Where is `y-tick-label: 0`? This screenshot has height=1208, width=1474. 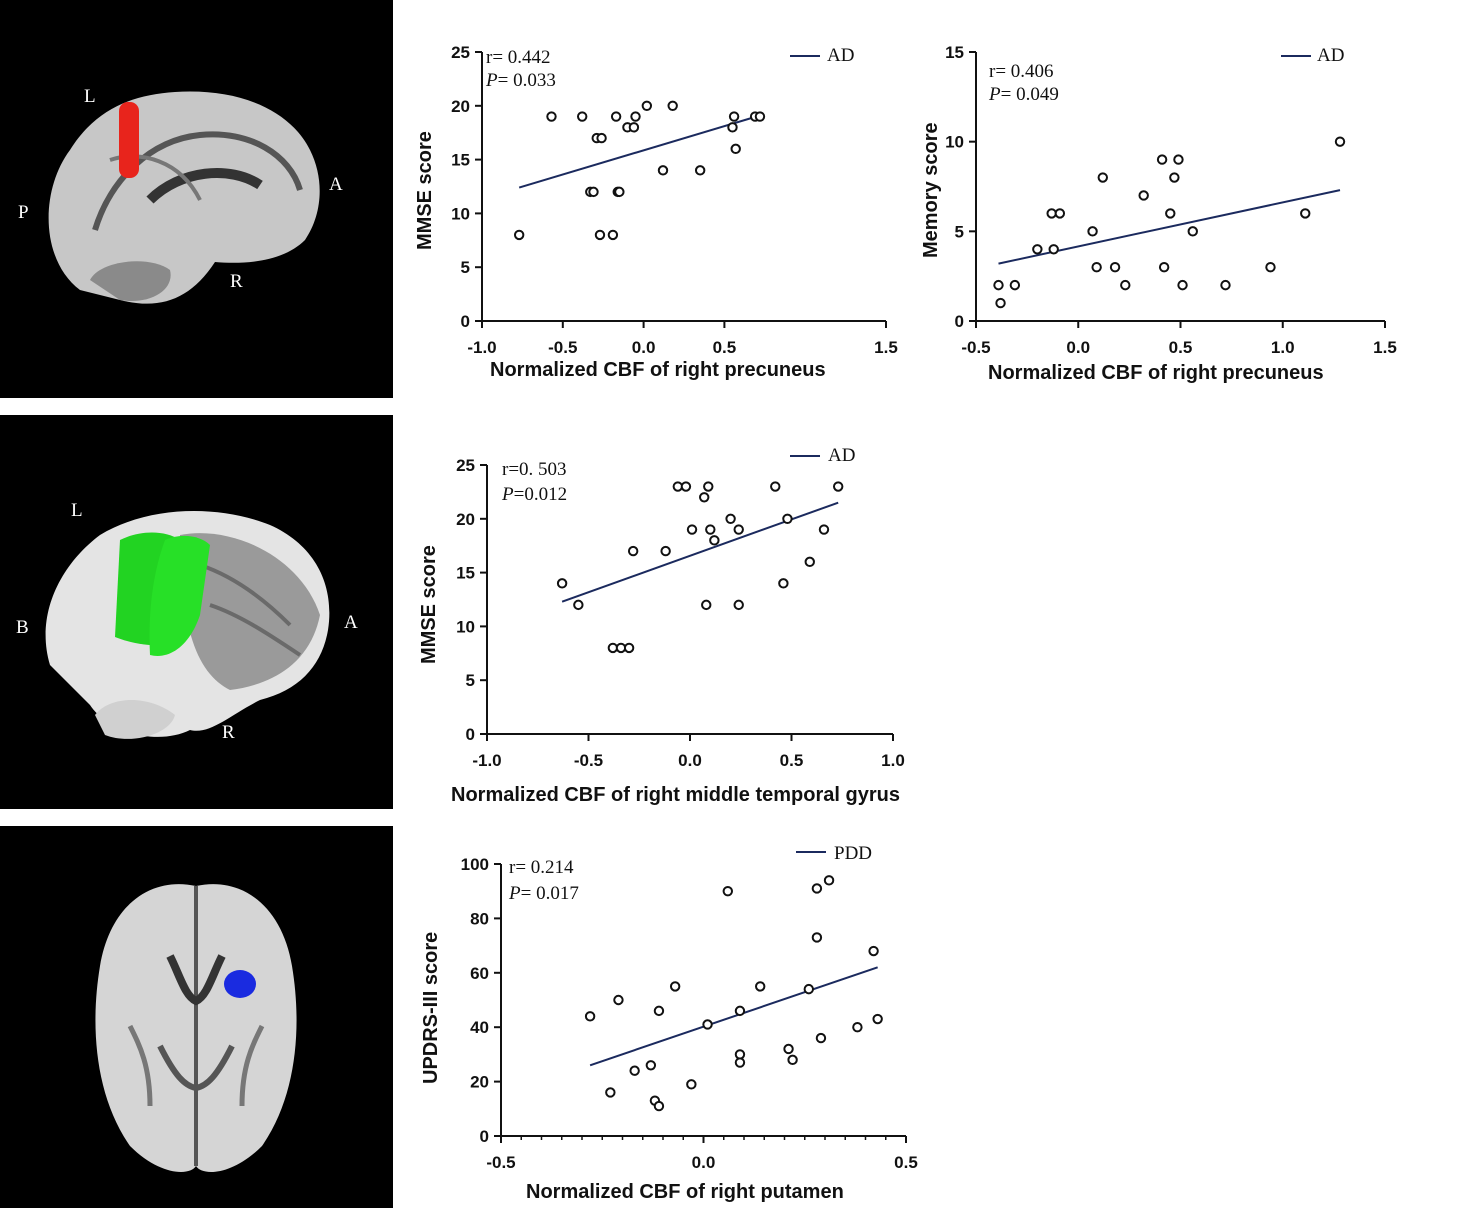 y-tick-label: 0 is located at coordinates (959, 321).